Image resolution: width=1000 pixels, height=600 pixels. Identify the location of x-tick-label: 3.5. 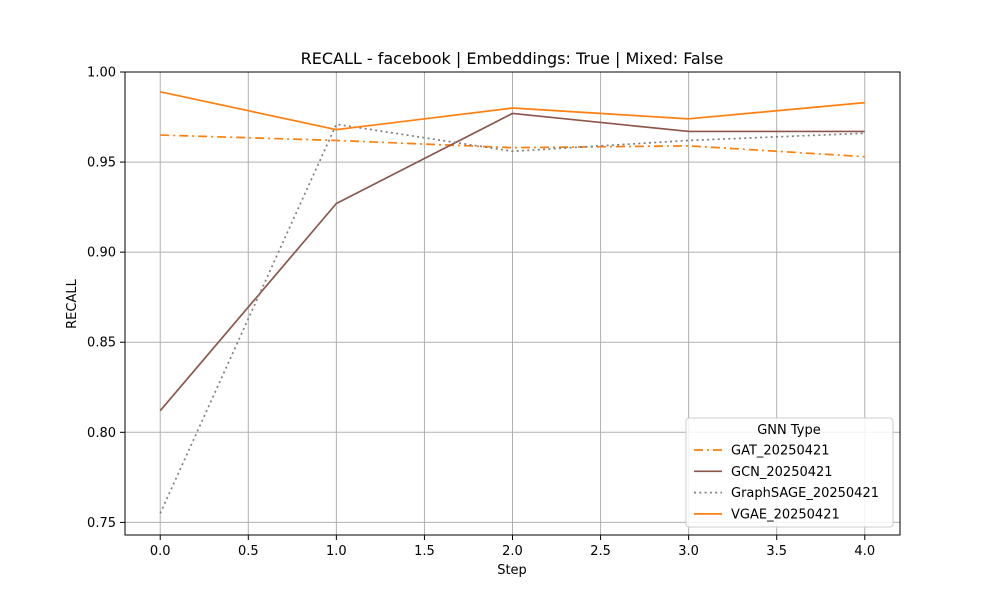
(776, 551).